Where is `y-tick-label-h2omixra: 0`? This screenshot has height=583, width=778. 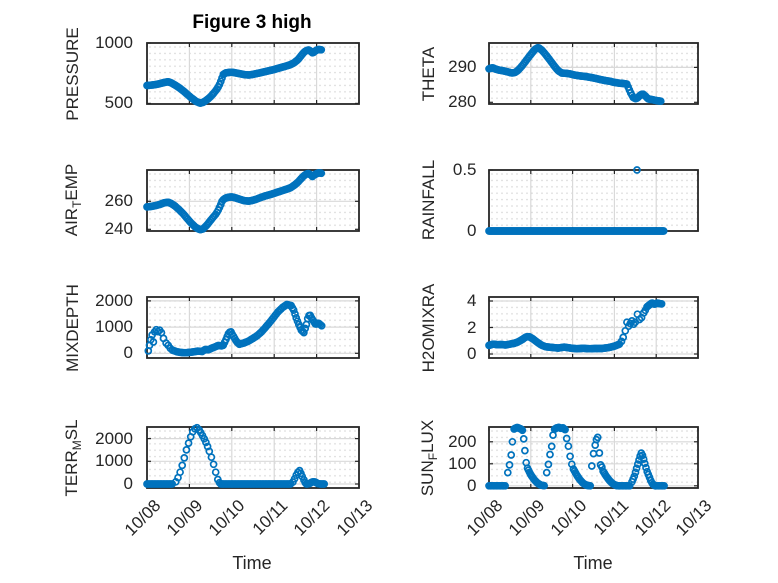 y-tick-label-h2omixra: 0 is located at coordinates (472, 353).